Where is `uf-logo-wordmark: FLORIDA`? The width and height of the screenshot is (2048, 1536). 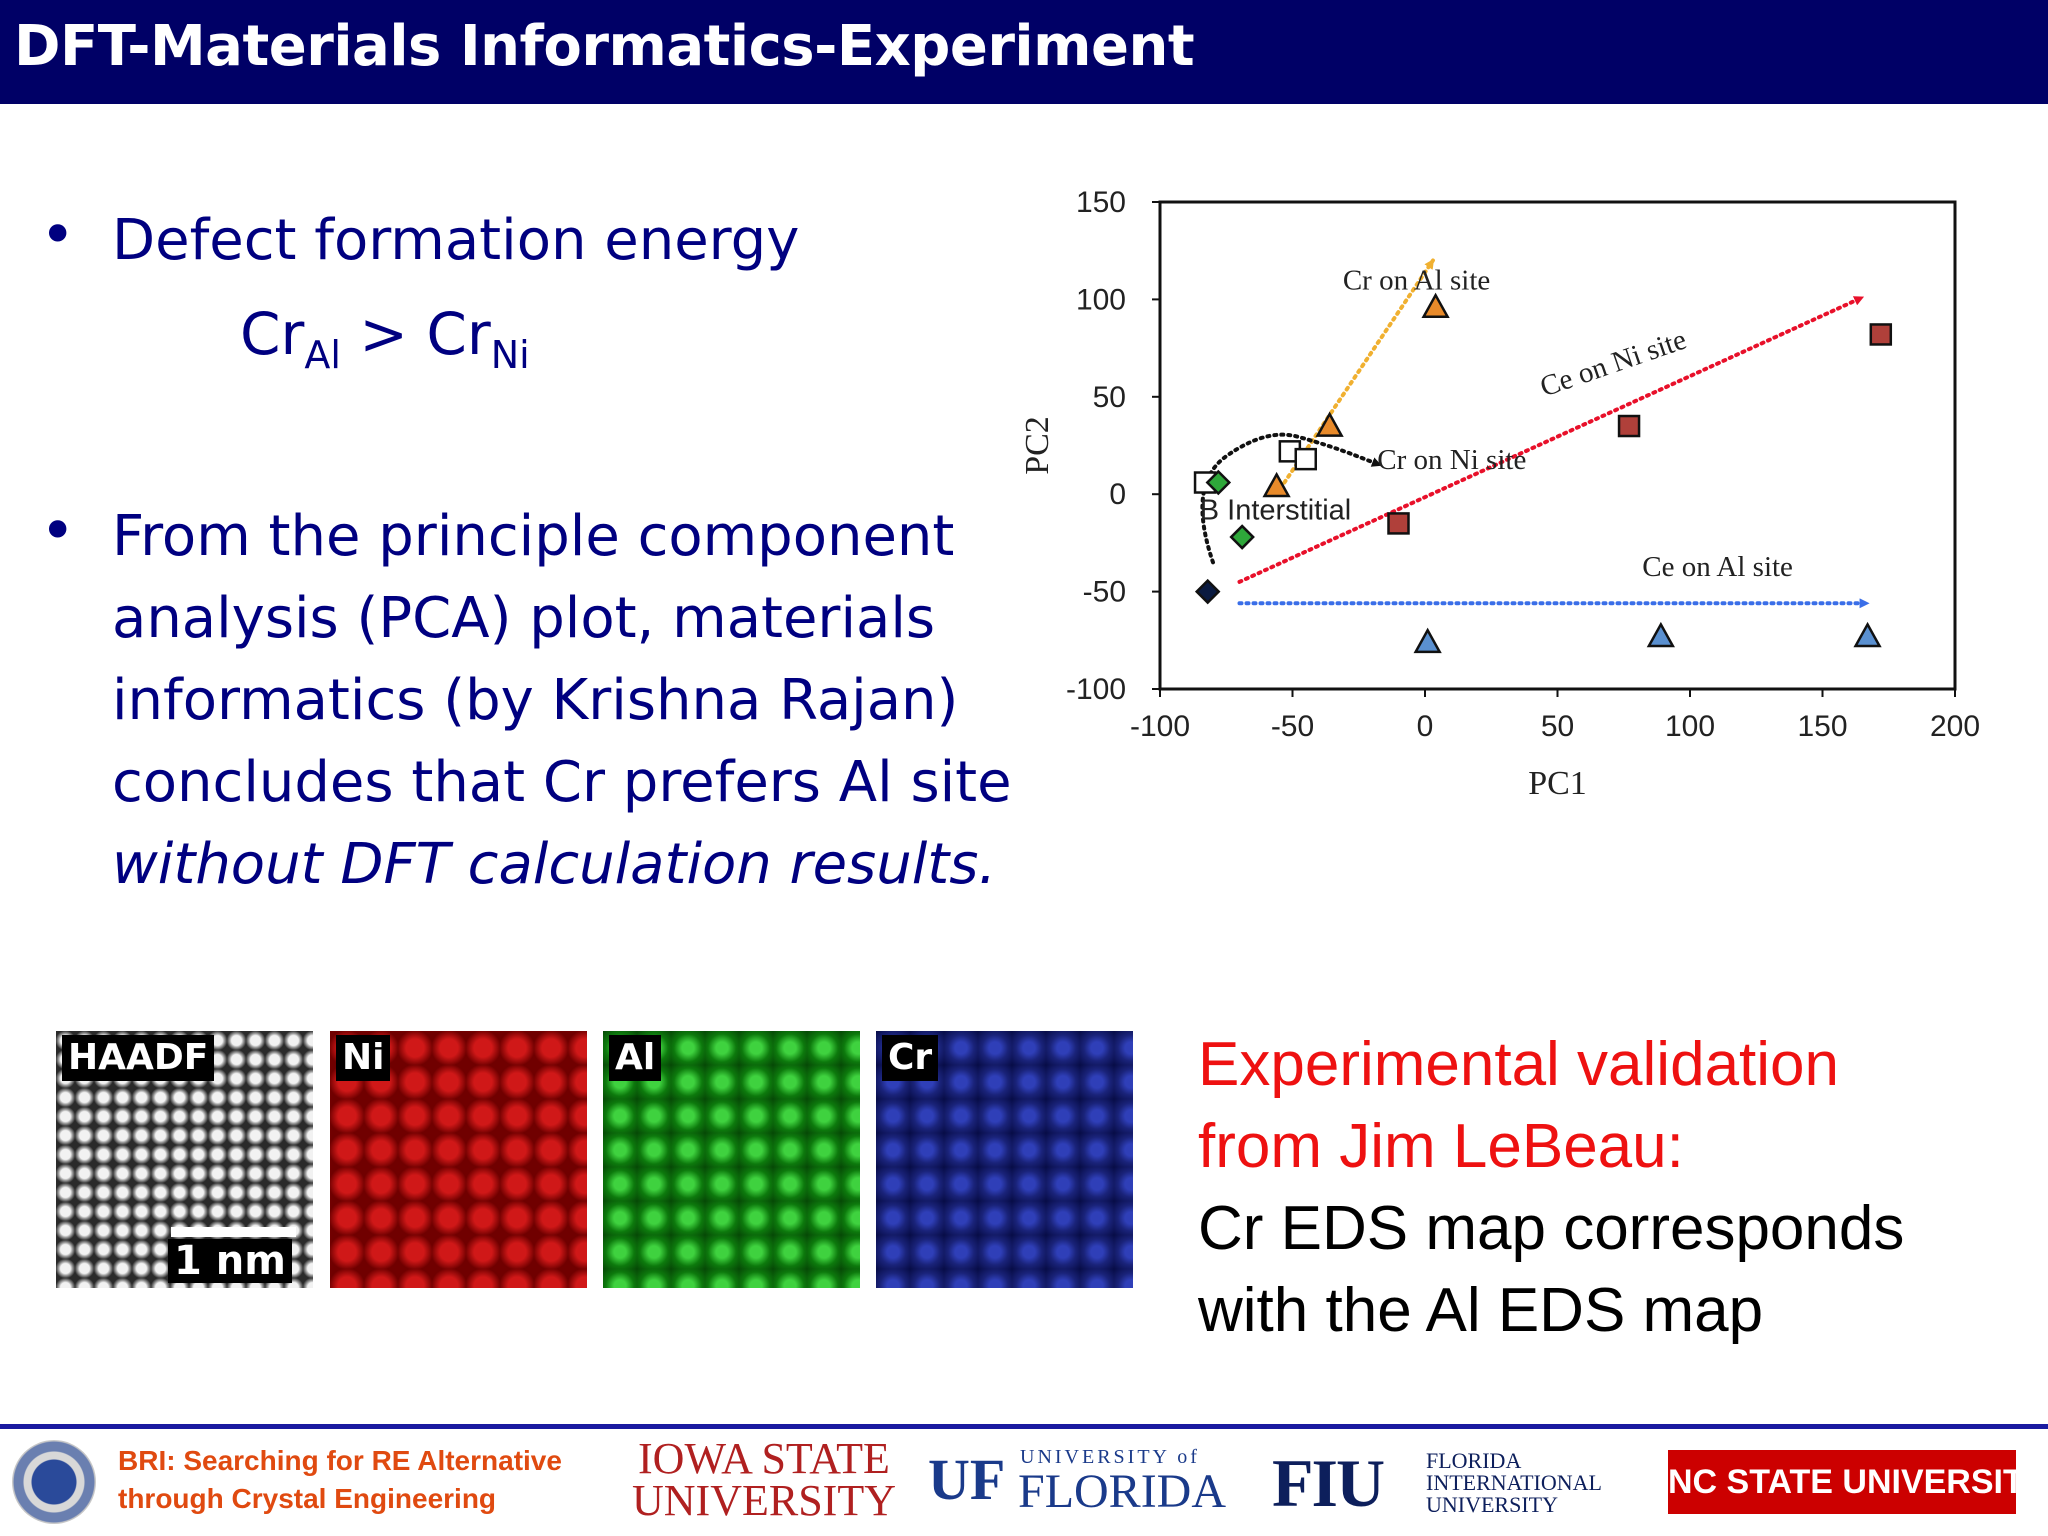
uf-logo-wordmark: FLORIDA is located at coordinates (1122, 1491).